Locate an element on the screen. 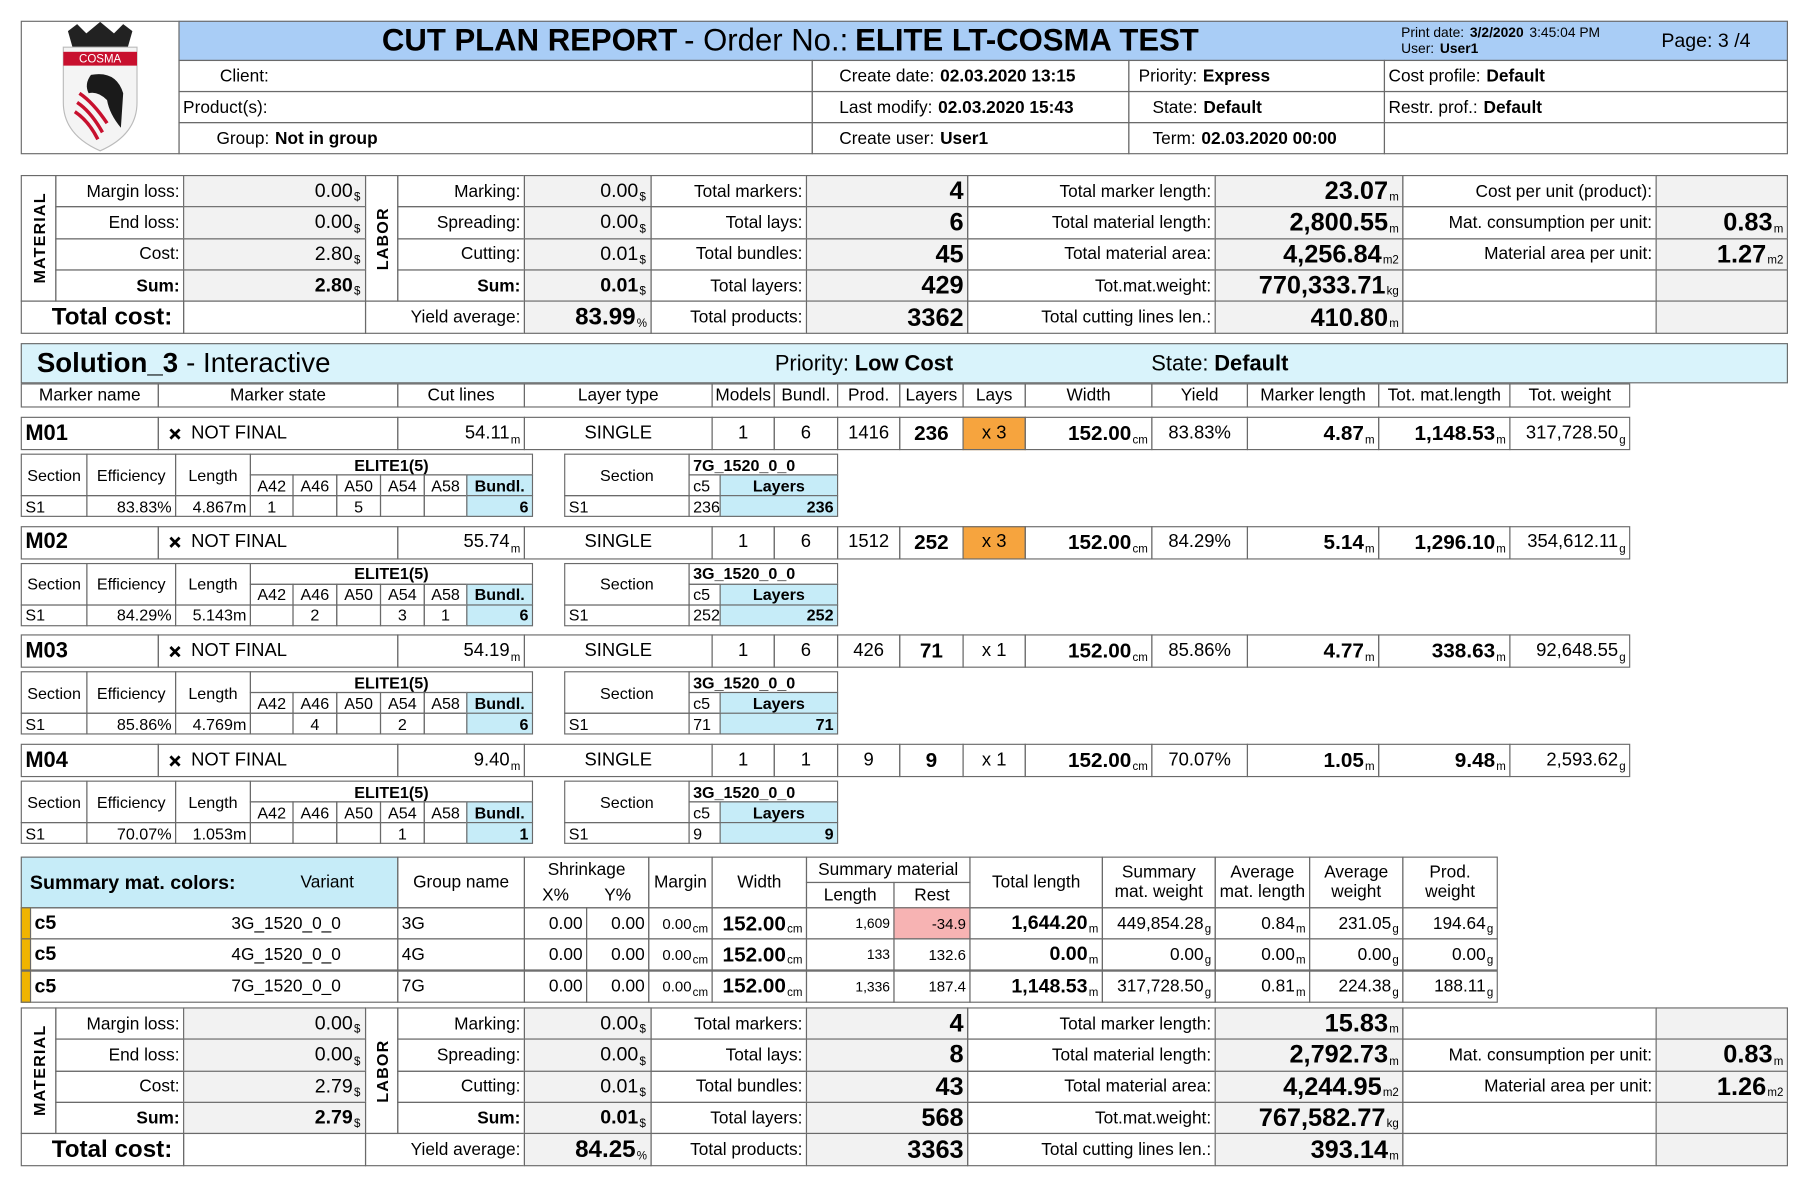  text: Prod. is located at coordinates (1450, 872).